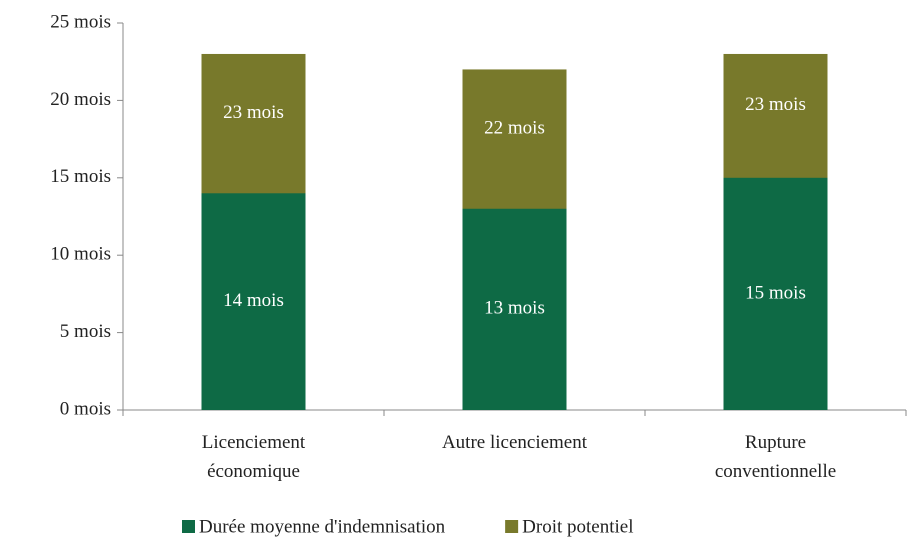 The width and height of the screenshot is (908, 544). I want to click on data-label: 15 mois, so click(775, 292).